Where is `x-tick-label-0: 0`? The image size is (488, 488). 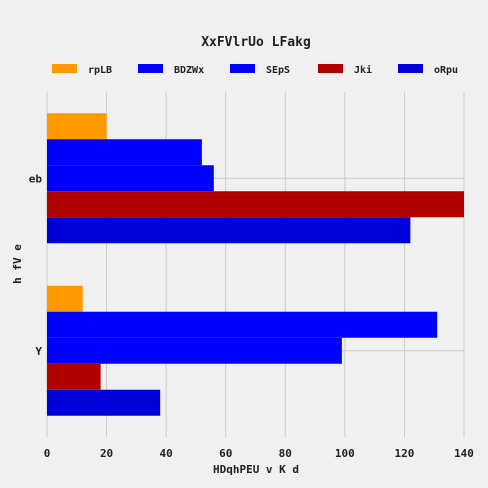 x-tick-label-0: 0 is located at coordinates (47, 453).